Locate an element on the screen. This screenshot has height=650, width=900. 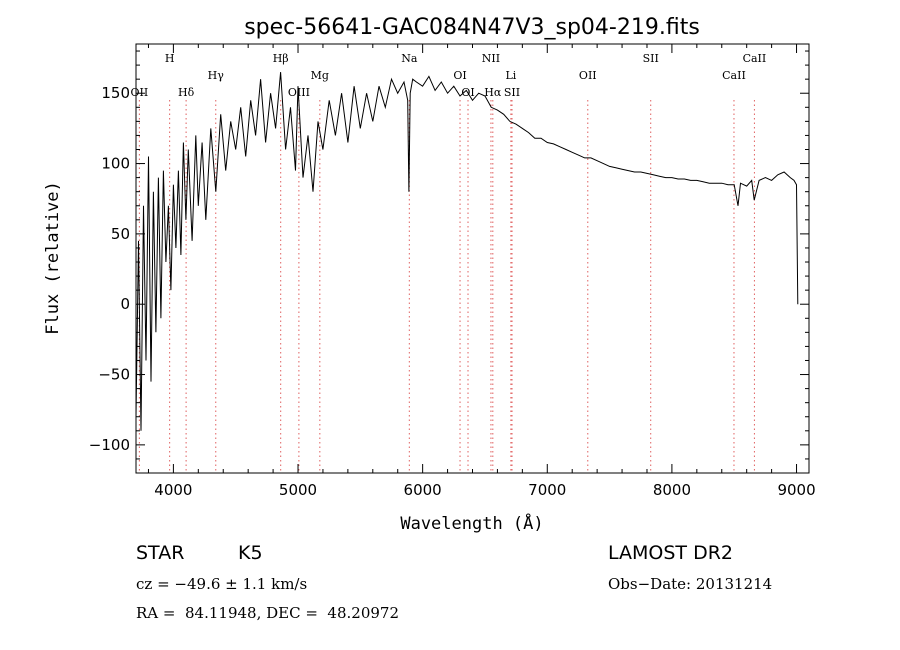
redshift-text: cz = −49.6 ± 1.1 km/s is located at coordinates (222, 584).